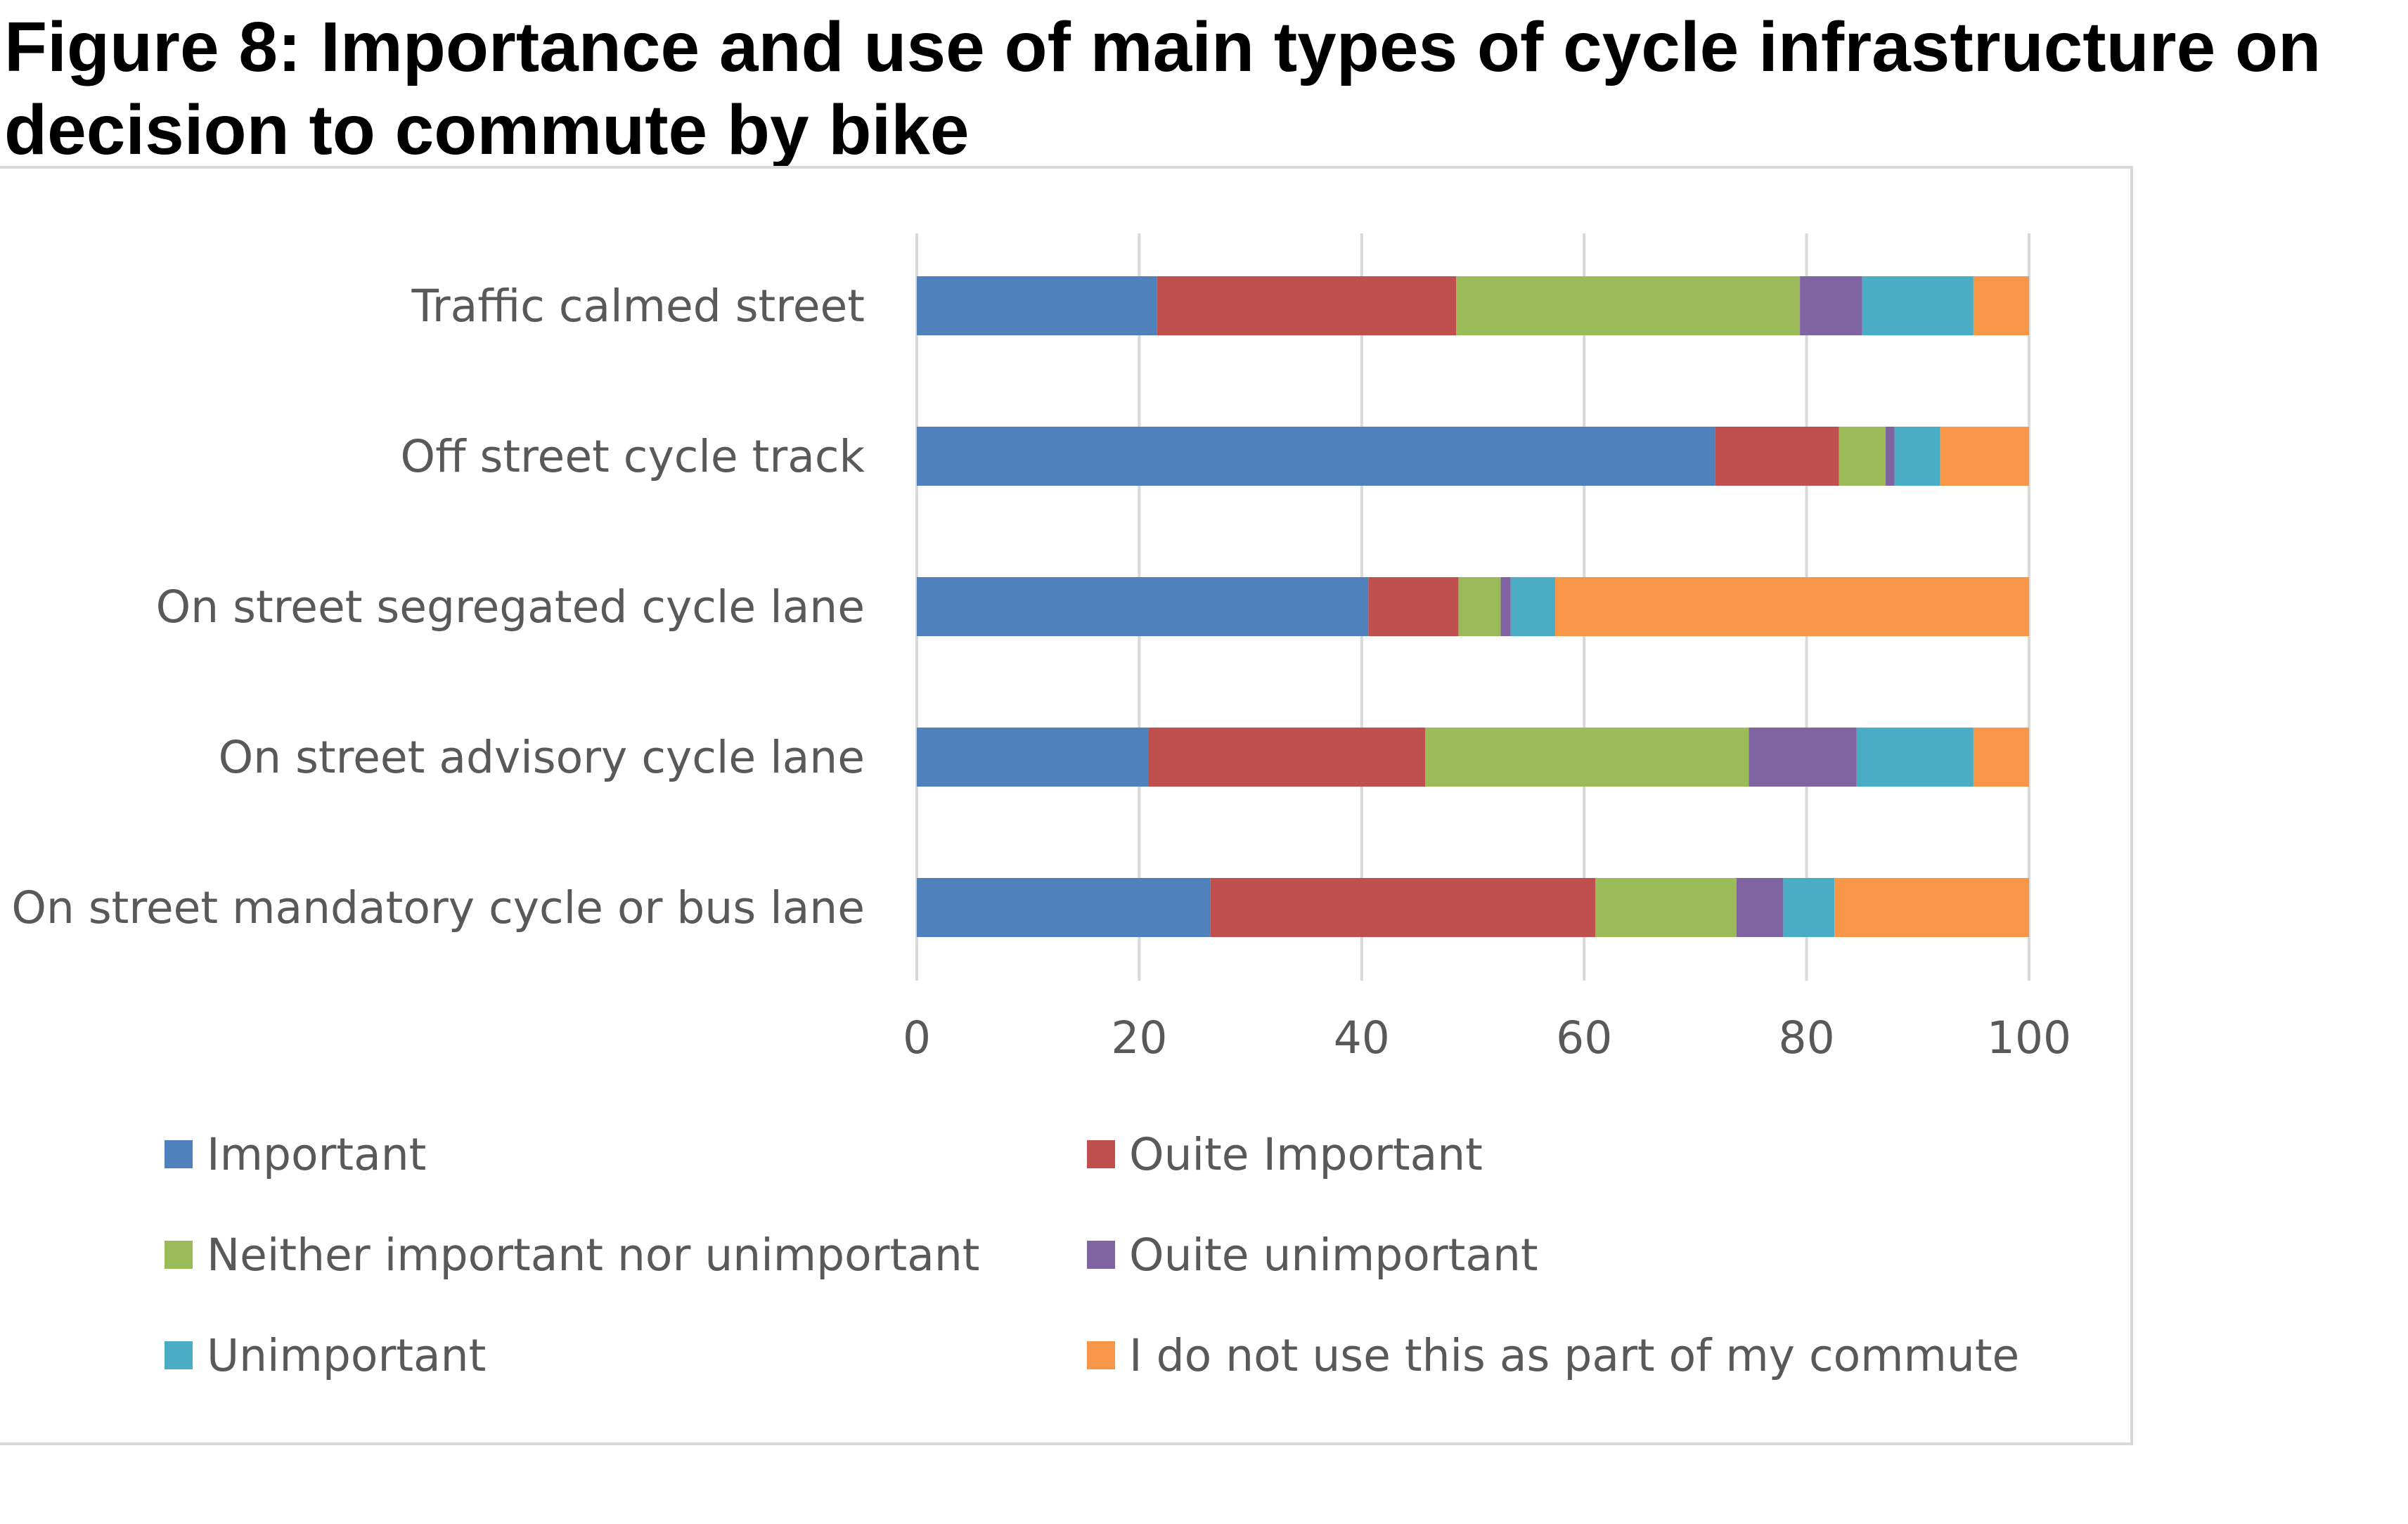 This screenshot has height=1524, width=2408. What do you see at coordinates (316, 1155) in the screenshot?
I see `legend-label: Important` at bounding box center [316, 1155].